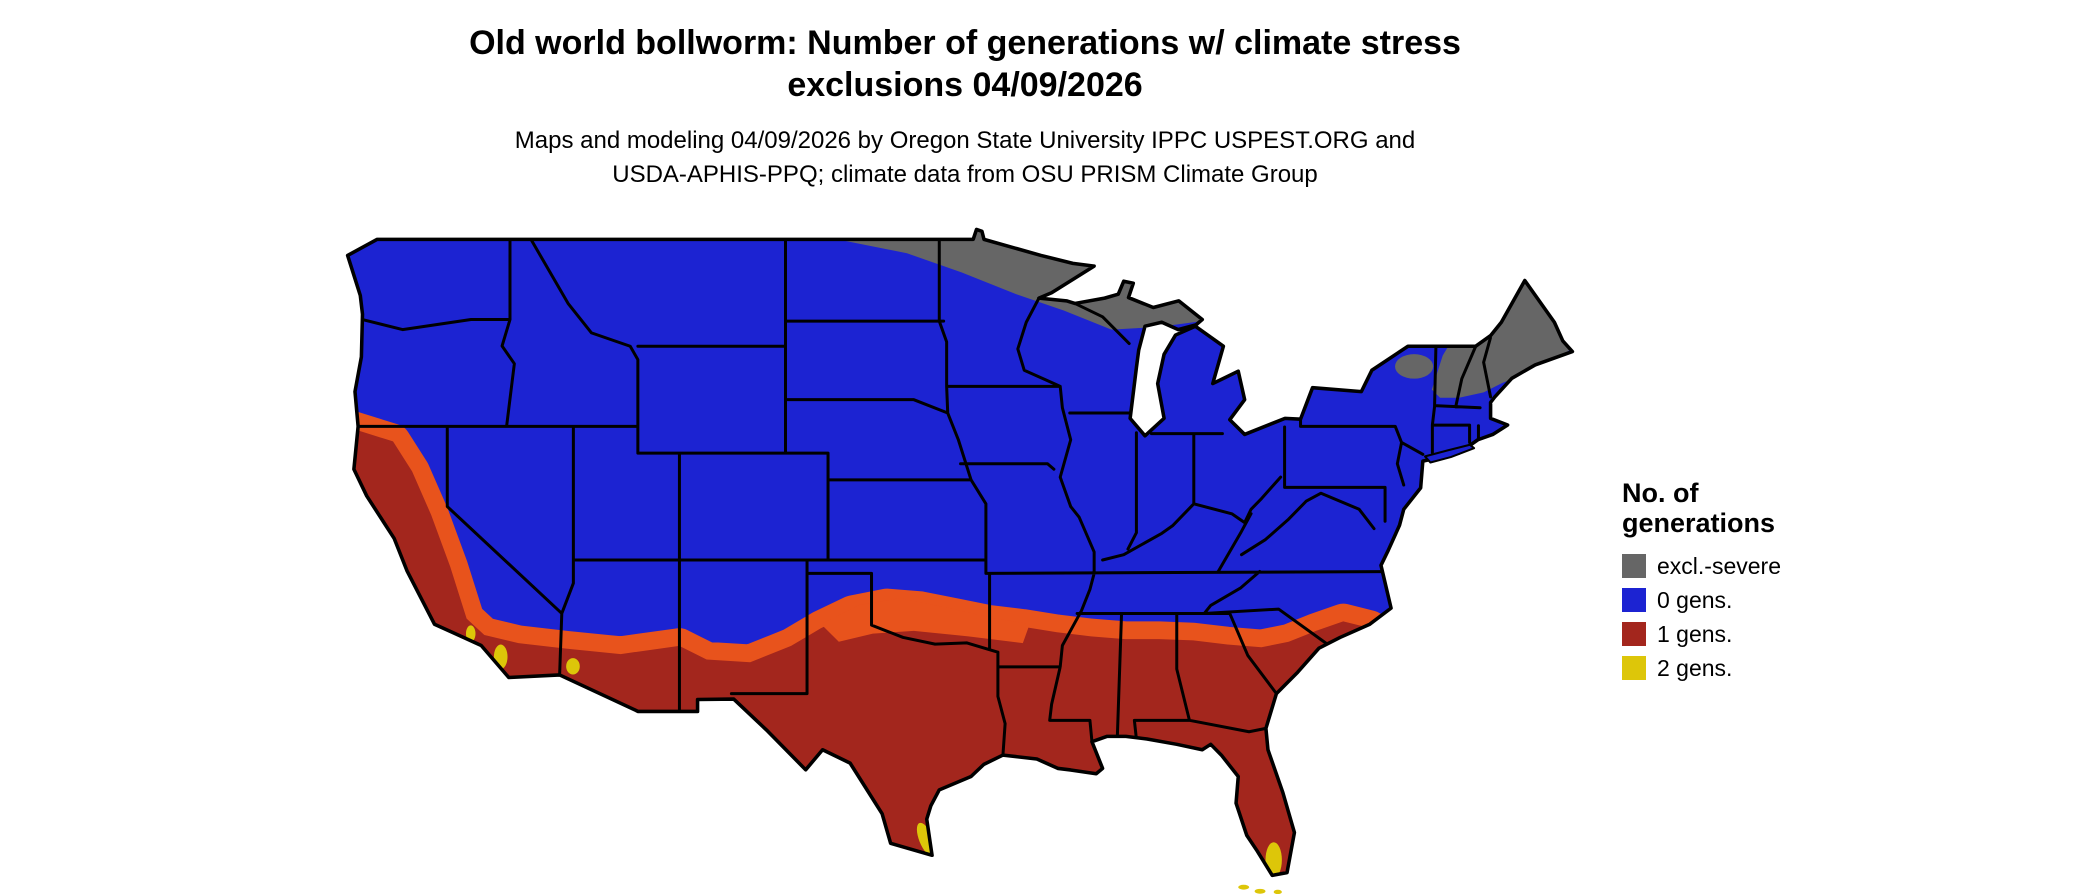  What do you see at coordinates (925, 621) in the screenshot?
I see `region-transition-texas-patch` at bounding box center [925, 621].